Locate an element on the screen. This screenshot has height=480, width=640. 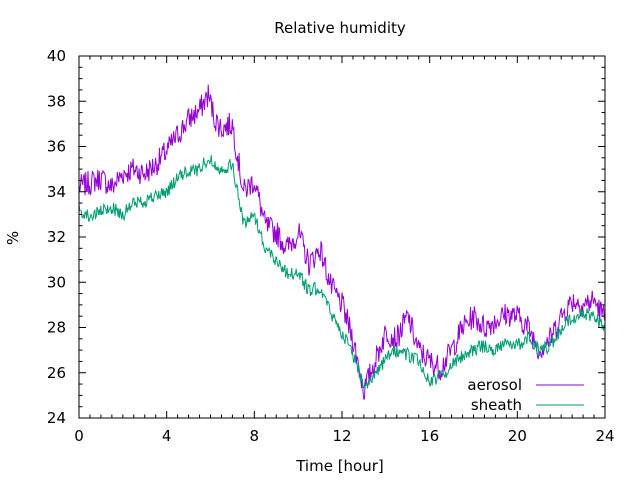
x-tick-label: 20 is located at coordinates (517, 436).